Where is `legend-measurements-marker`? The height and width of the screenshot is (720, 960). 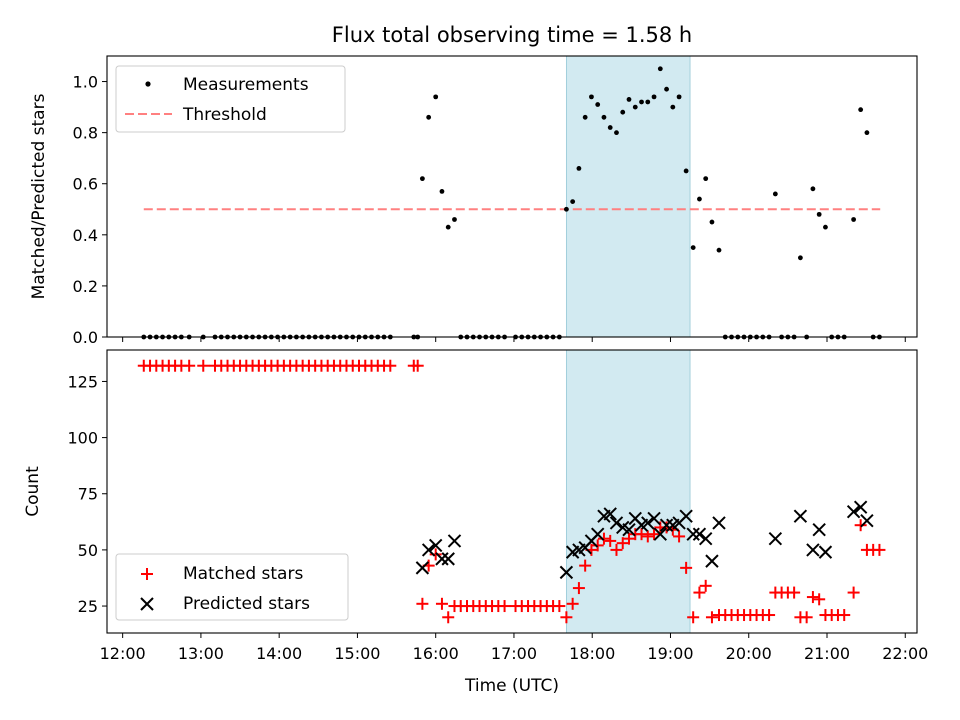
legend-measurements-marker is located at coordinates (148, 84).